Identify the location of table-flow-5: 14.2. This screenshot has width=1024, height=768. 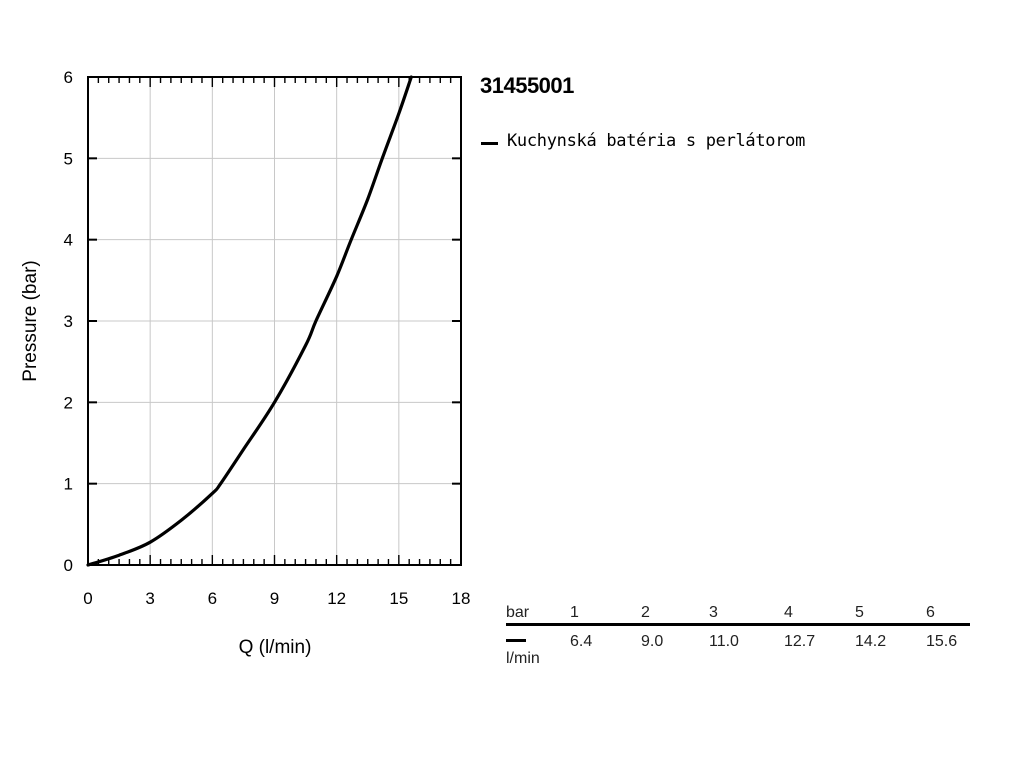
(871, 641).